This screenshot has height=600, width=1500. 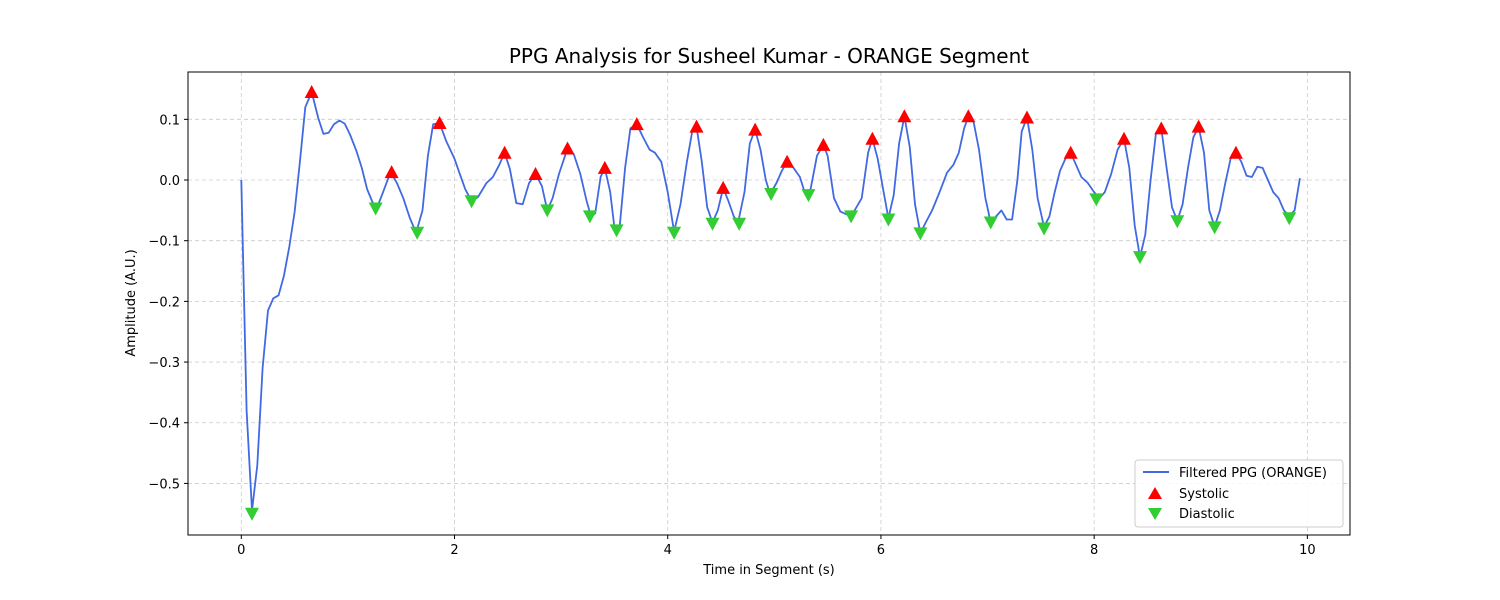 I want to click on y-tick-label: 0.1, so click(x=169, y=120).